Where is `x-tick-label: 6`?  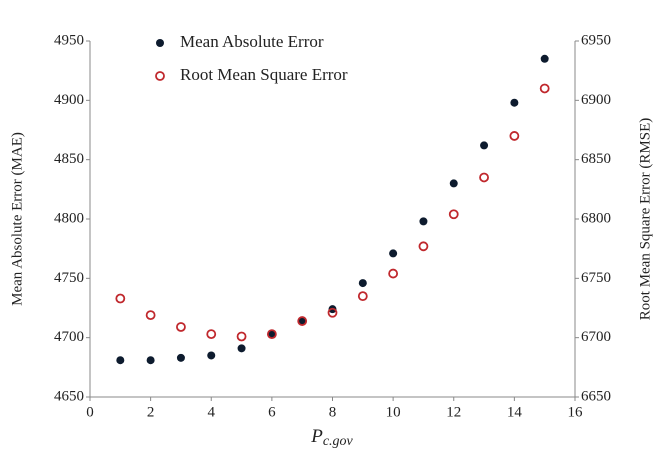 x-tick-label: 6 is located at coordinates (272, 412).